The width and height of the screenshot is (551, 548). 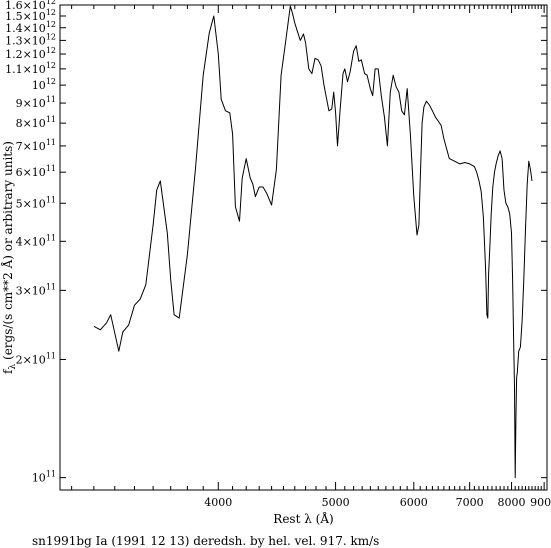 I want to click on y-tick-label: 8×10¹¹, so click(x=36, y=122).